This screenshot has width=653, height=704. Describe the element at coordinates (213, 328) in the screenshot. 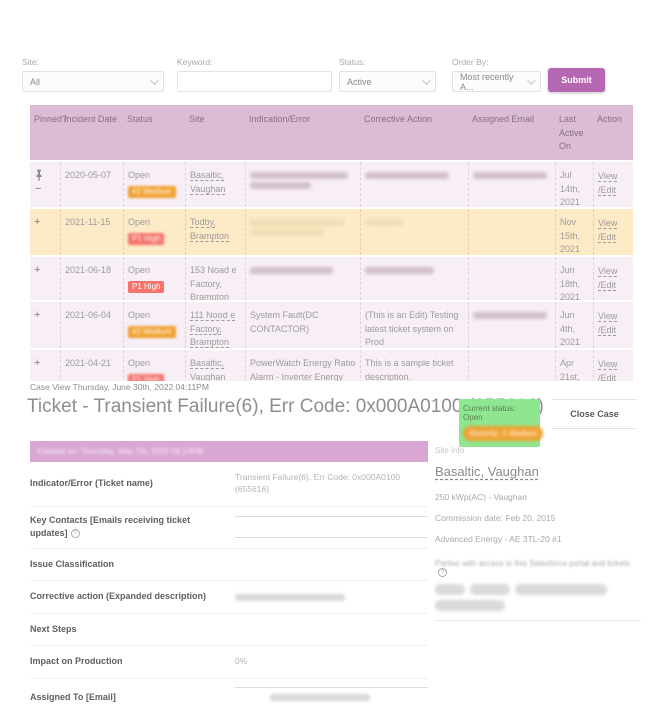

I see `site-link: 111 Nood e Factory, Brampton` at that location.